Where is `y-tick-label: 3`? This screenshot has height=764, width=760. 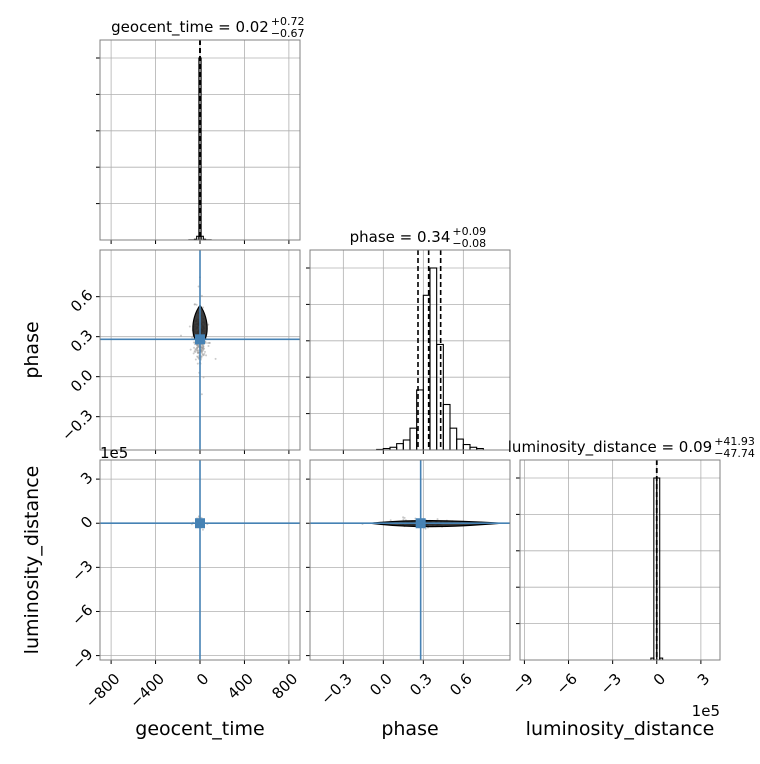 y-tick-label: 3 is located at coordinates (86, 478).